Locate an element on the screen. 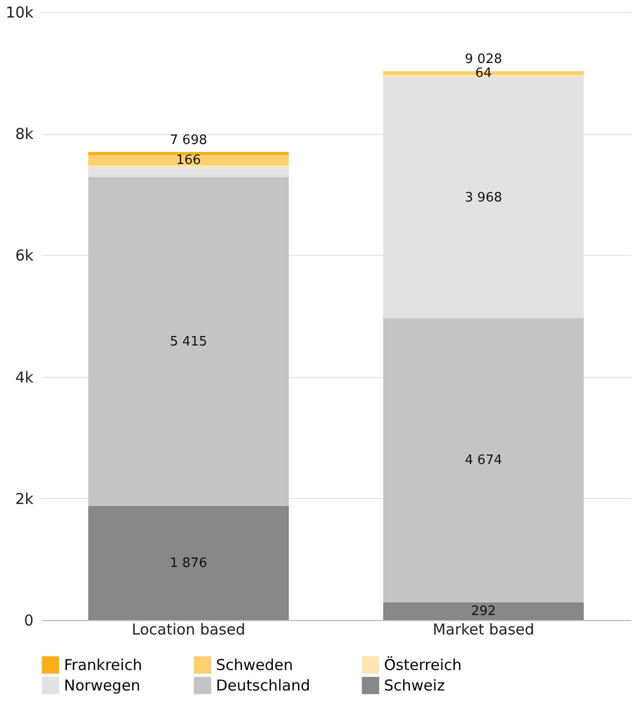  data-label: 292 is located at coordinates (483, 612).